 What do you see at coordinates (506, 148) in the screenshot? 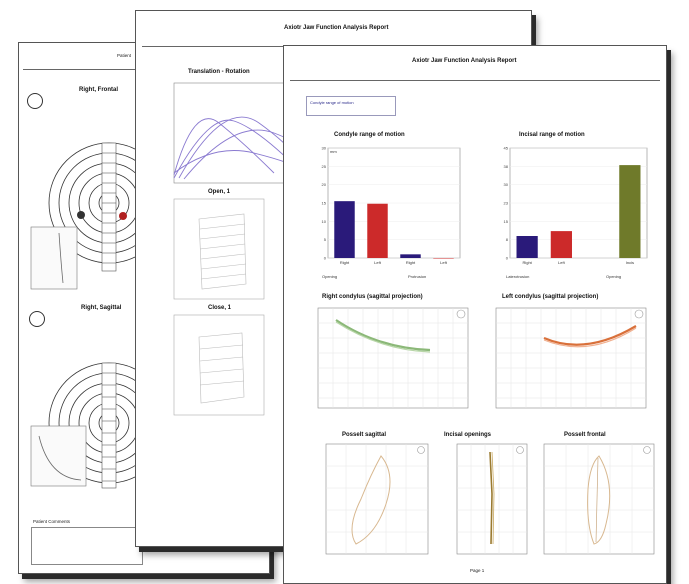
I see `y-tick-label: 45` at bounding box center [506, 148].